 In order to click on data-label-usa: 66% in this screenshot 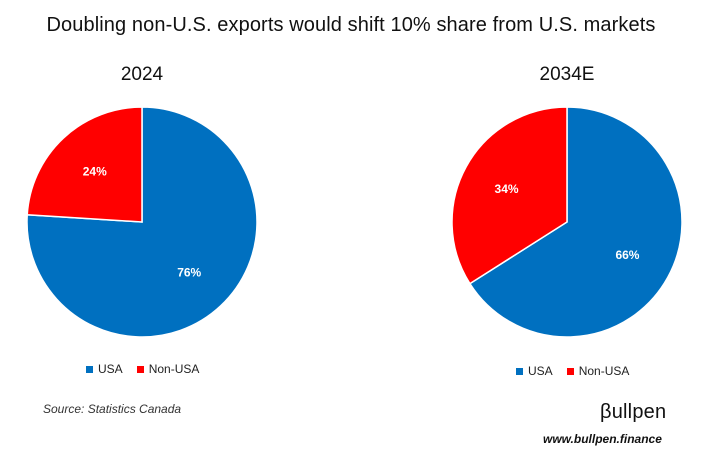, I will do `click(627, 255)`.